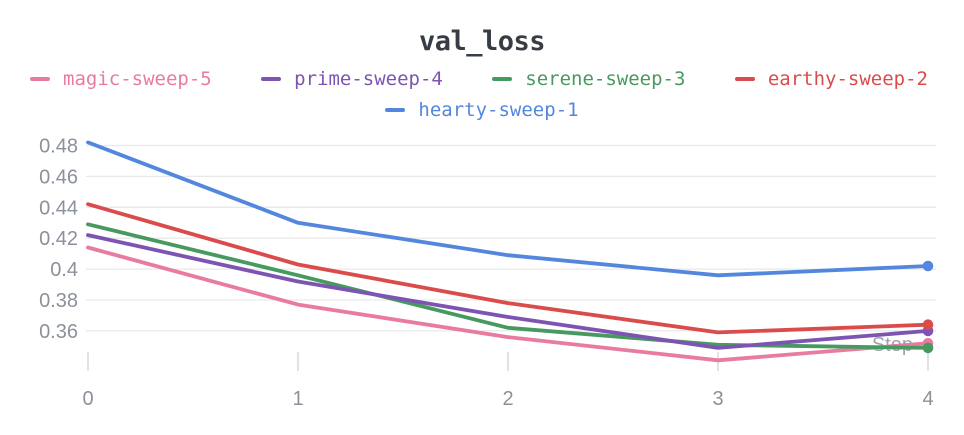 Image resolution: width=964 pixels, height=435 pixels. Describe the element at coordinates (58, 332) in the screenshot. I see `y-tick-label: 0.36` at that location.